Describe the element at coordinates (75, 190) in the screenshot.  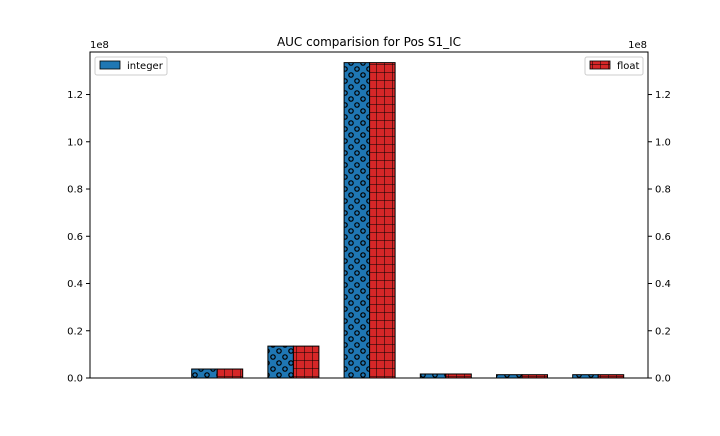
I see `left-axis-tick-label: 0.8` at that location.